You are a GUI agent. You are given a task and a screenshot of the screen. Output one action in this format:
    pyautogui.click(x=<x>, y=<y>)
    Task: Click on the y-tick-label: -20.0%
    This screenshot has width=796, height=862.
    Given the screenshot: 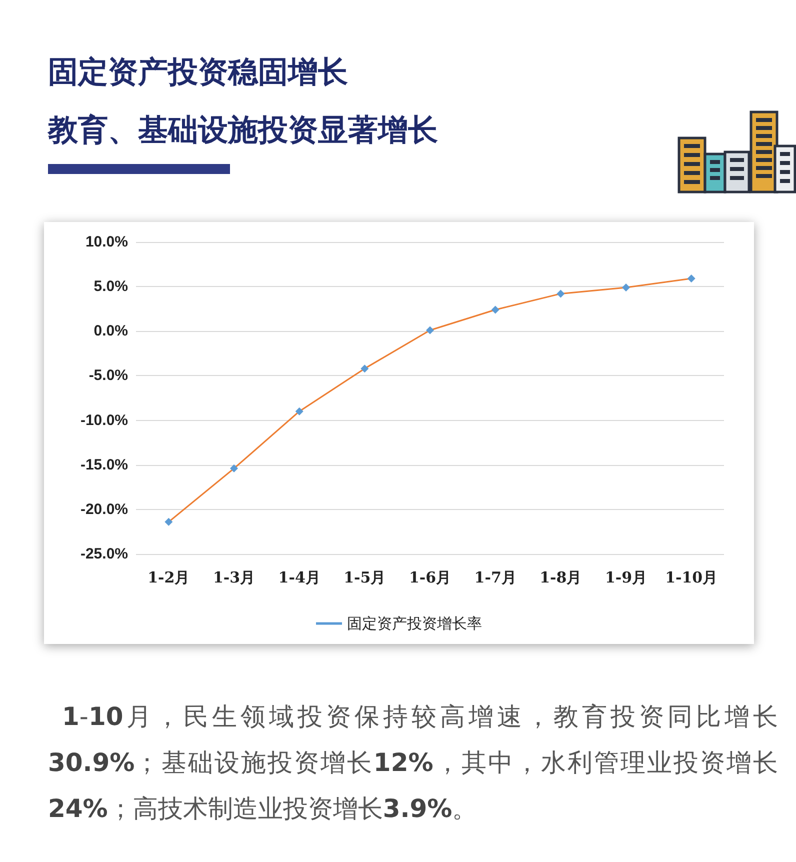 What is the action you would take?
    pyautogui.click(x=104, y=509)
    